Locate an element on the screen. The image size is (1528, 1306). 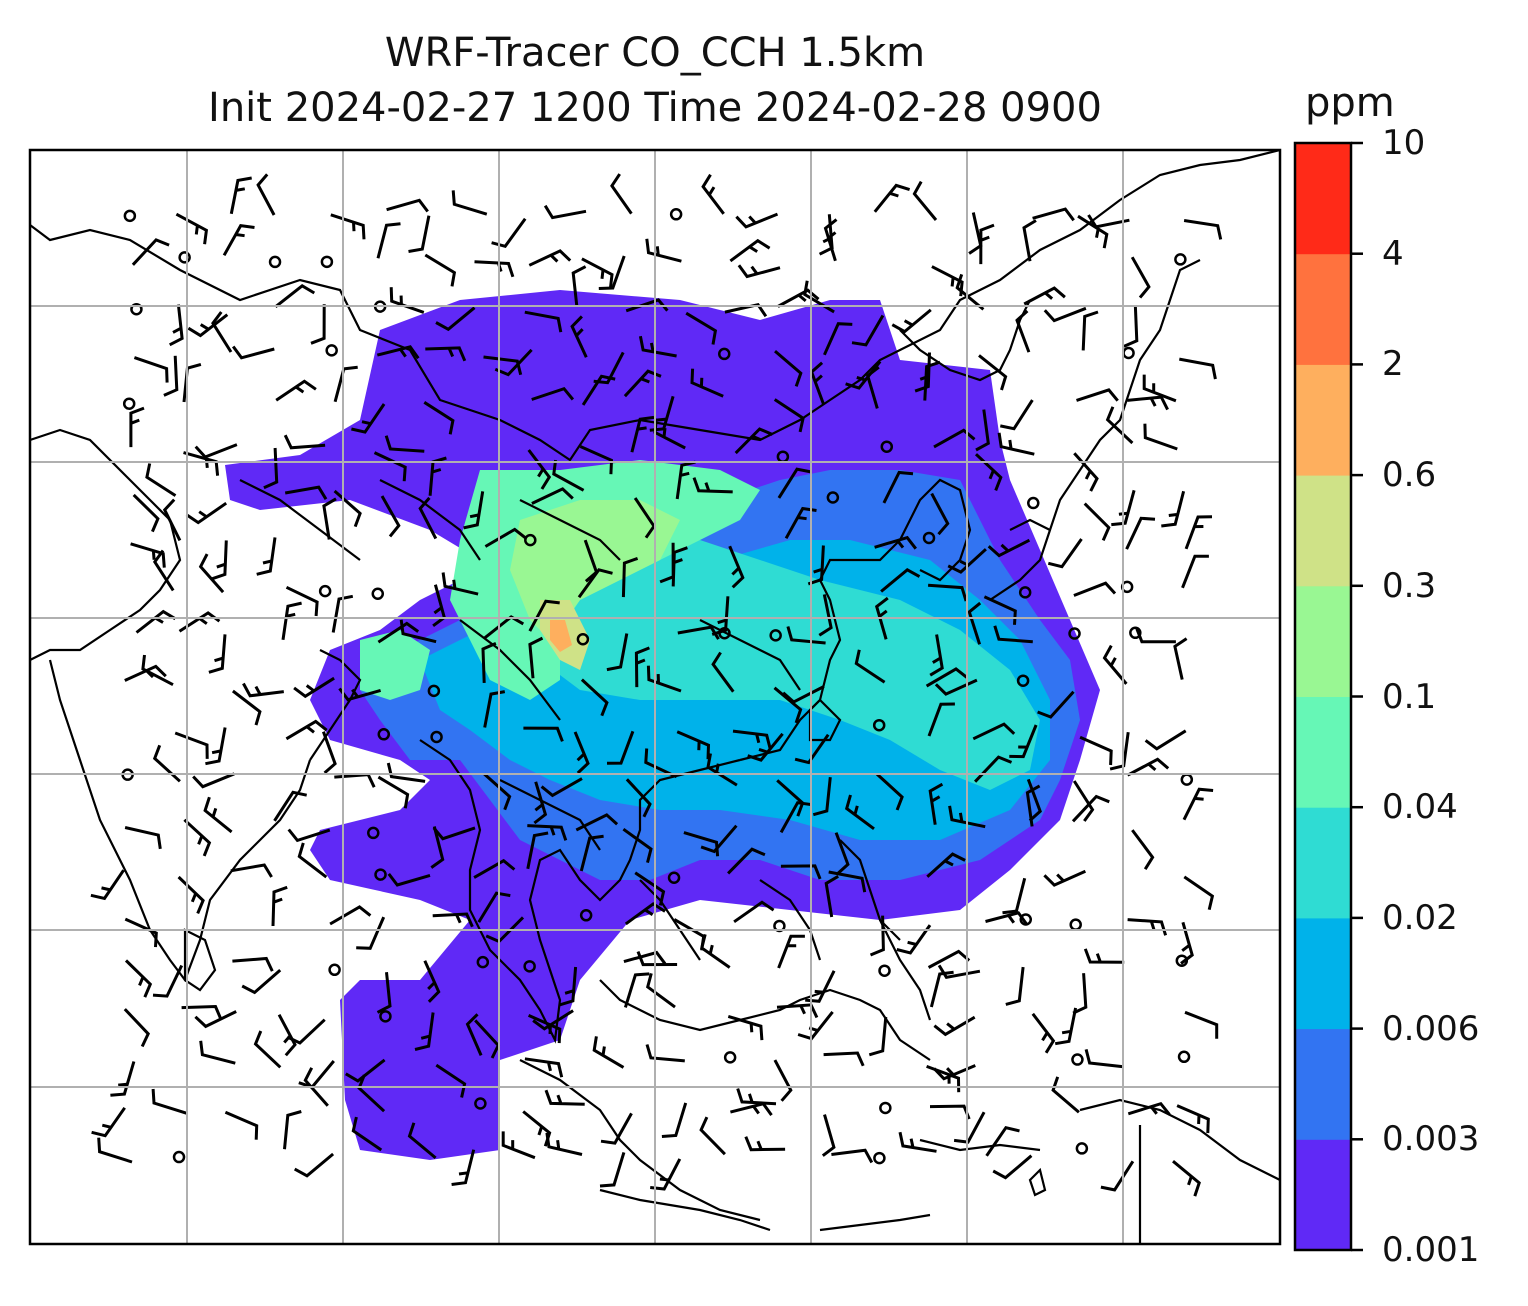
colorbar-unit-label: ppm is located at coordinates (1350, 103).